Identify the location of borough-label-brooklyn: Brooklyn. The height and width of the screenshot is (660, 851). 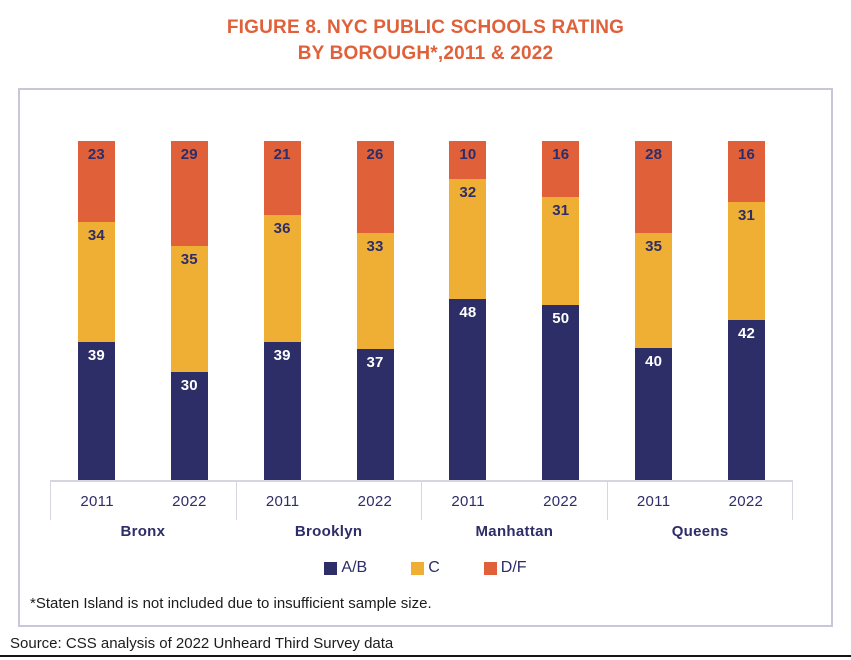
(328, 531).